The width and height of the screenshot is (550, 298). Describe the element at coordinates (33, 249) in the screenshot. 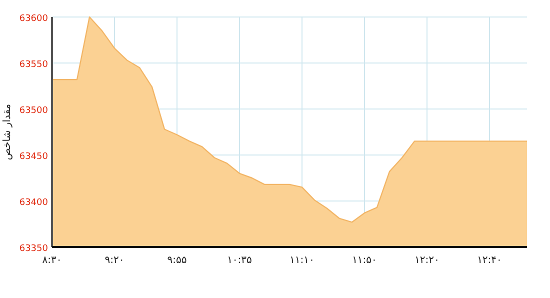

I see `y-tick-label: 63350` at that location.